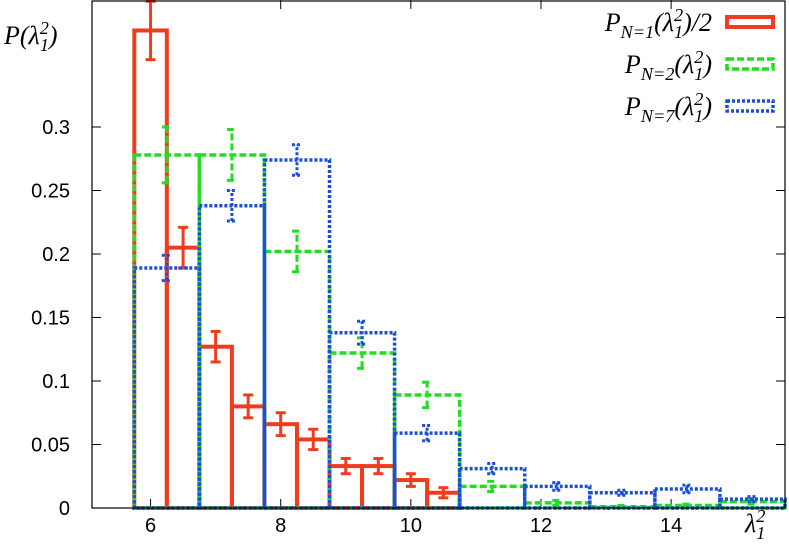  What do you see at coordinates (658, 23) in the screenshot?
I see `legend-label: PN=1(λ12)/2` at bounding box center [658, 23].